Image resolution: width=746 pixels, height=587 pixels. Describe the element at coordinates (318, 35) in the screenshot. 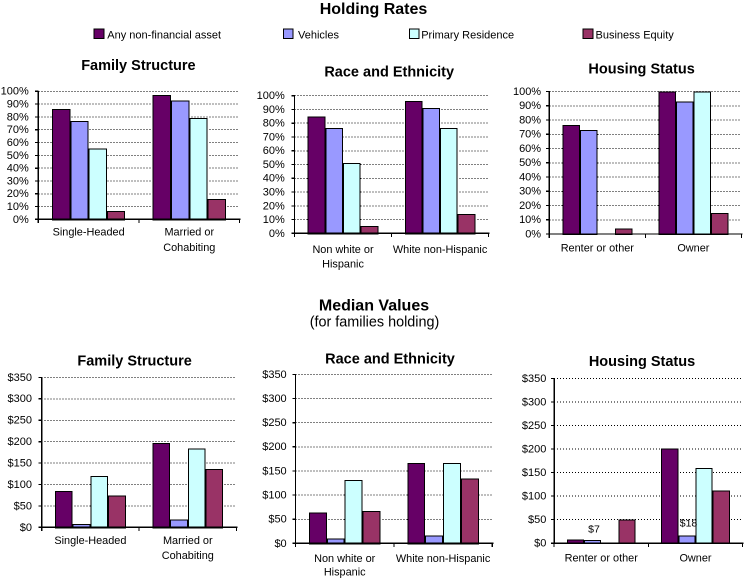

I see `svg-text: Vehicles` at that location.